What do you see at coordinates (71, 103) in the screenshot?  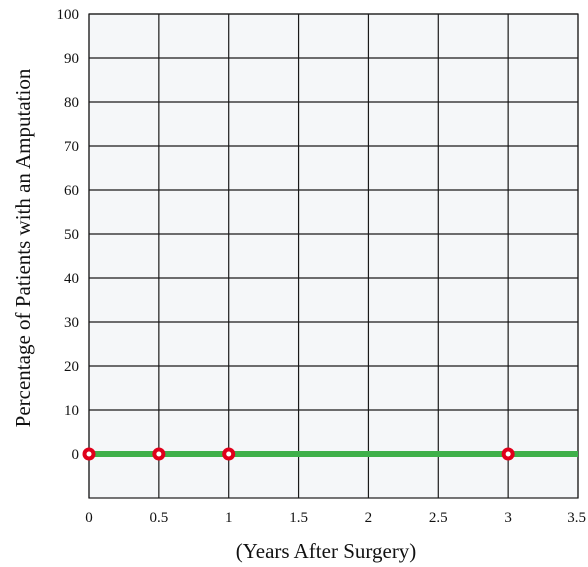 I see `y-tick-label: 80` at bounding box center [71, 103].